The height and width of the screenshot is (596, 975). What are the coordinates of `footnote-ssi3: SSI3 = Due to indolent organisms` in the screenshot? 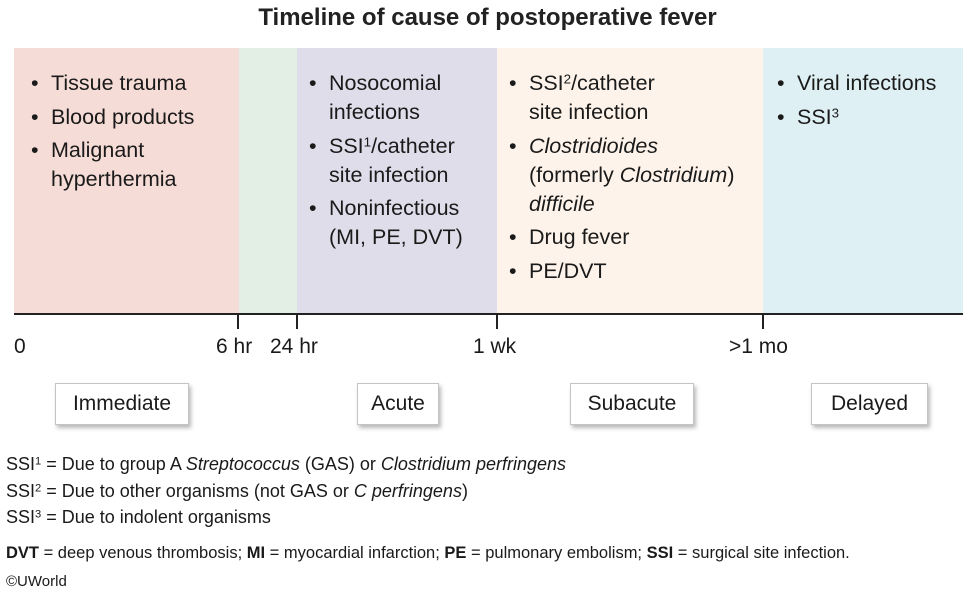 It's located at (138, 517).